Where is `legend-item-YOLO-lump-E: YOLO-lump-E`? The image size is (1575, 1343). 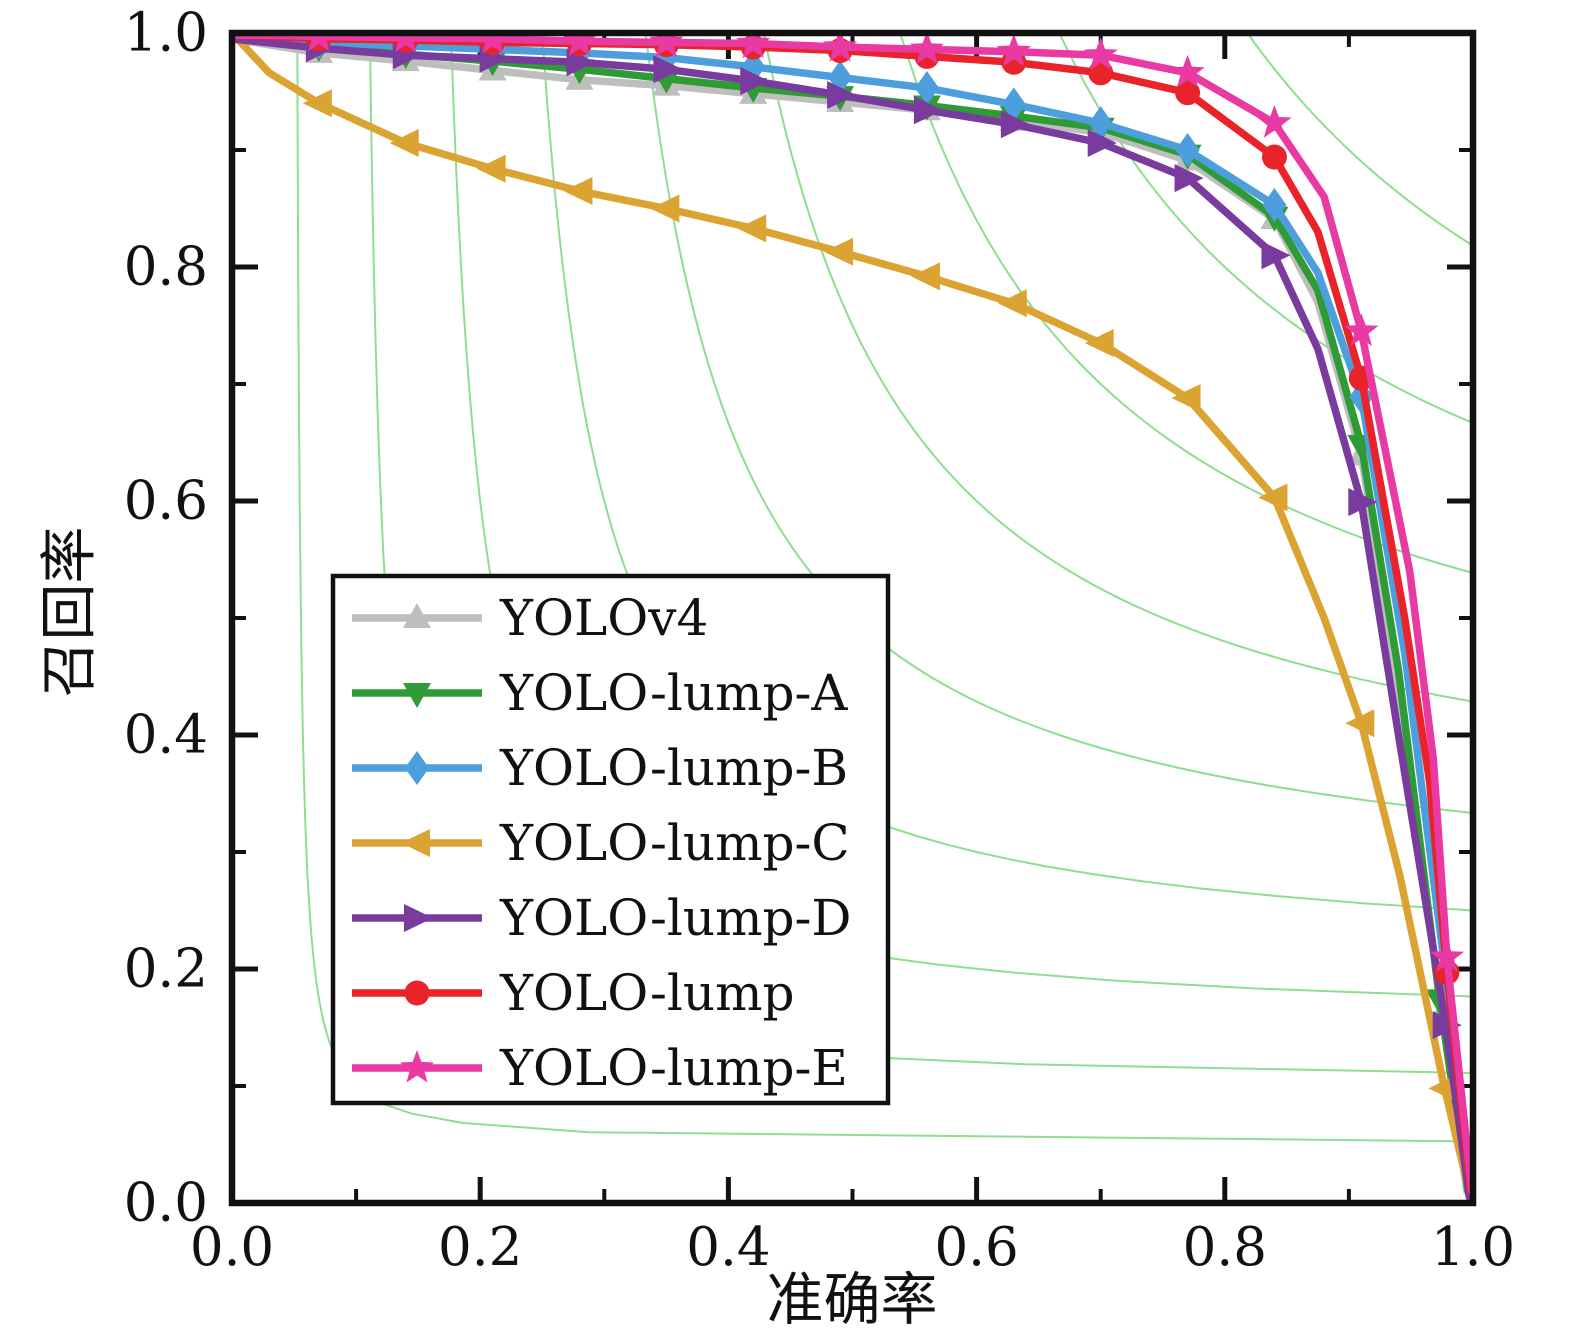 legend-item-YOLO-lump-E: YOLO-lump-E is located at coordinates (600, 1068).